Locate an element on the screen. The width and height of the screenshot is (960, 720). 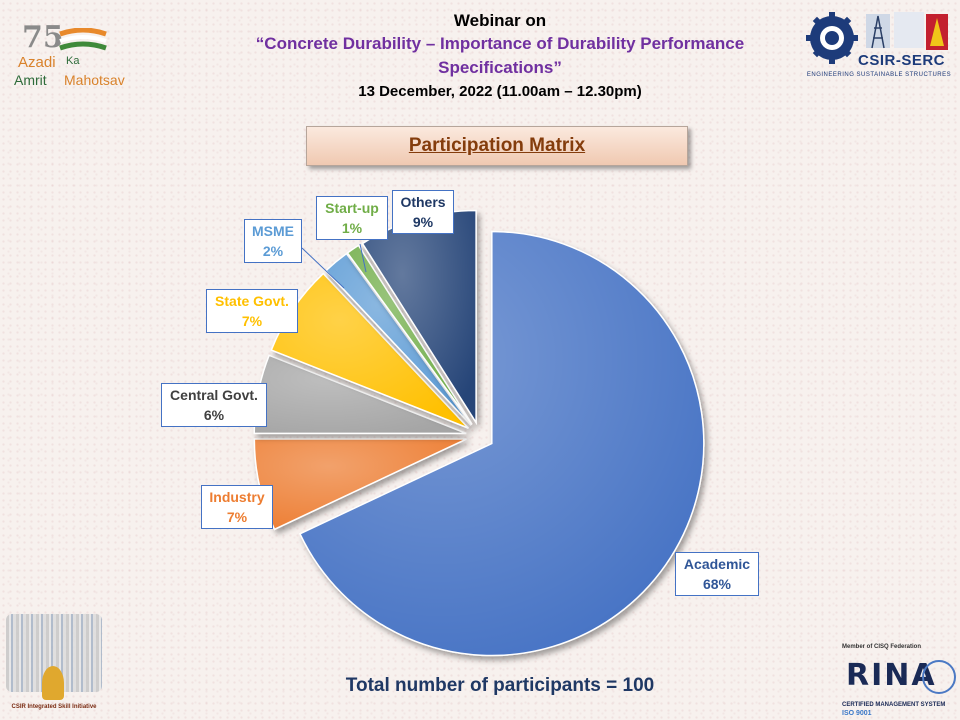
rina-system-text: CERTIFIED MANAGEMENT SYSTEM is located at coordinates (894, 705).